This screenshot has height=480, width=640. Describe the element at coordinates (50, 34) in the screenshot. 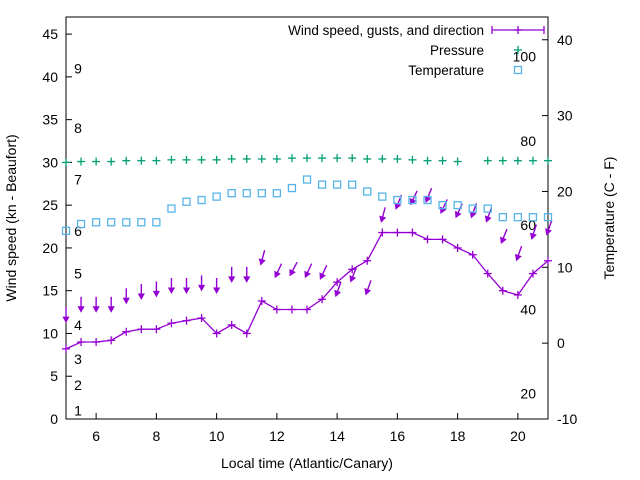

I see `y-tick-label: 45` at that location.